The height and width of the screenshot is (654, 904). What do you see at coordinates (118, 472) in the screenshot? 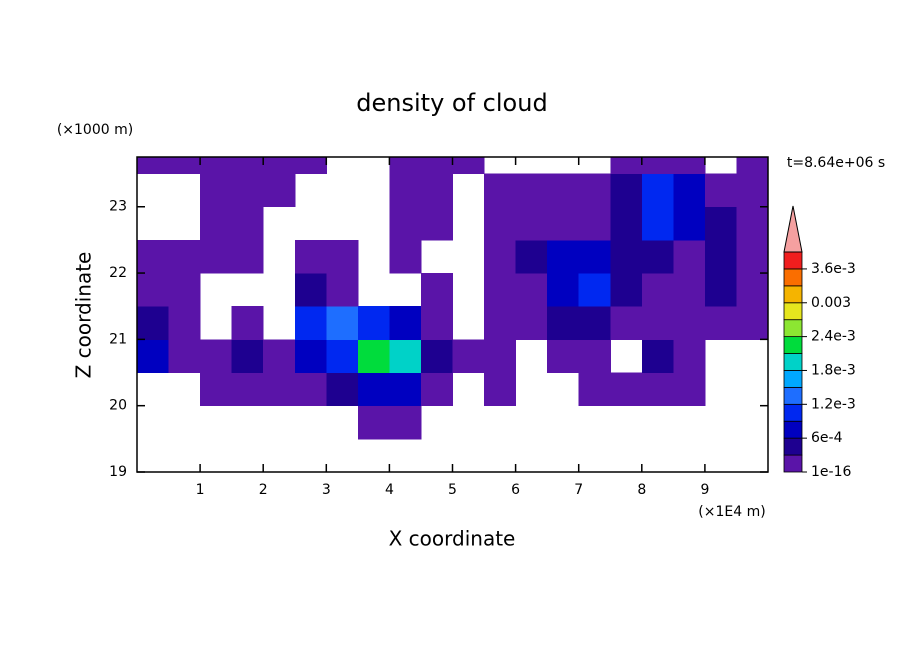
I see `y-tick-label: 19` at bounding box center [118, 472].